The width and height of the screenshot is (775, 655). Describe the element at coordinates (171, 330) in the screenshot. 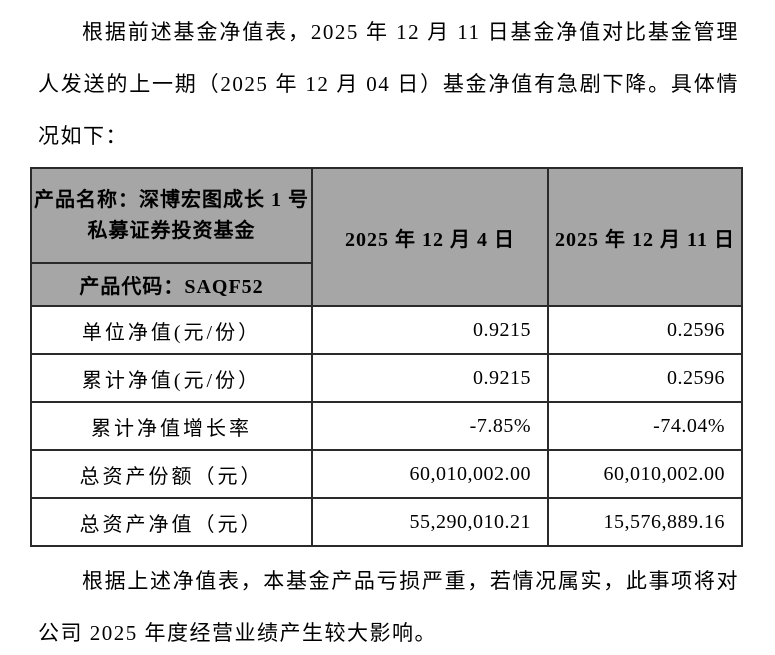

I see `row-label: 单位净值(元/份）` at that location.